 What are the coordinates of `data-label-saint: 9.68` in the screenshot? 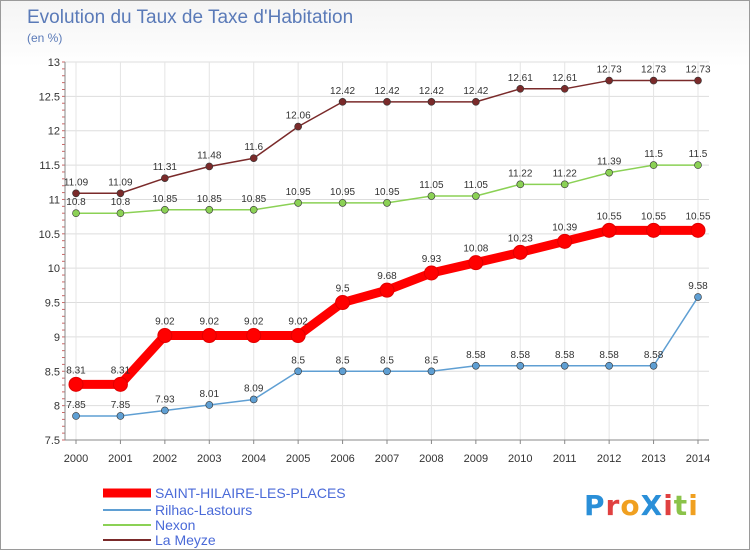 It's located at (387, 276).